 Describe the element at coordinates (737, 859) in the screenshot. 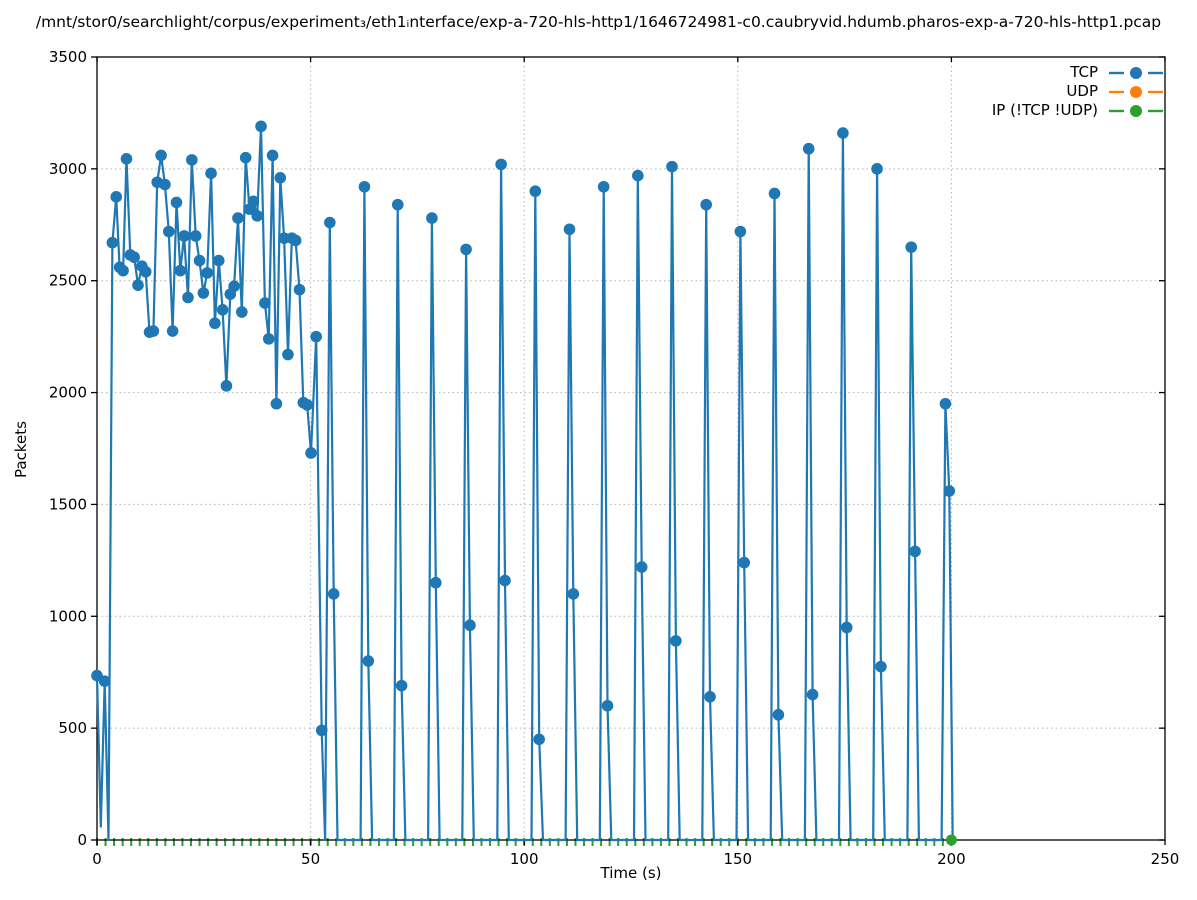

I see `svg-text: 150` at that location.